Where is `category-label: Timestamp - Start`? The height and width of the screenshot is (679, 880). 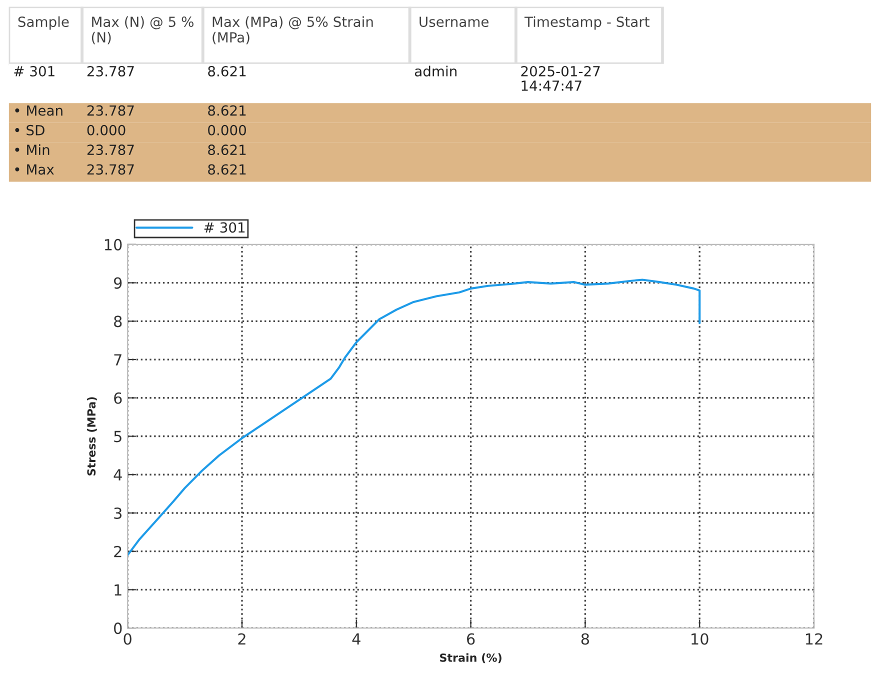
category-label: Timestamp - Start is located at coordinates (587, 23).